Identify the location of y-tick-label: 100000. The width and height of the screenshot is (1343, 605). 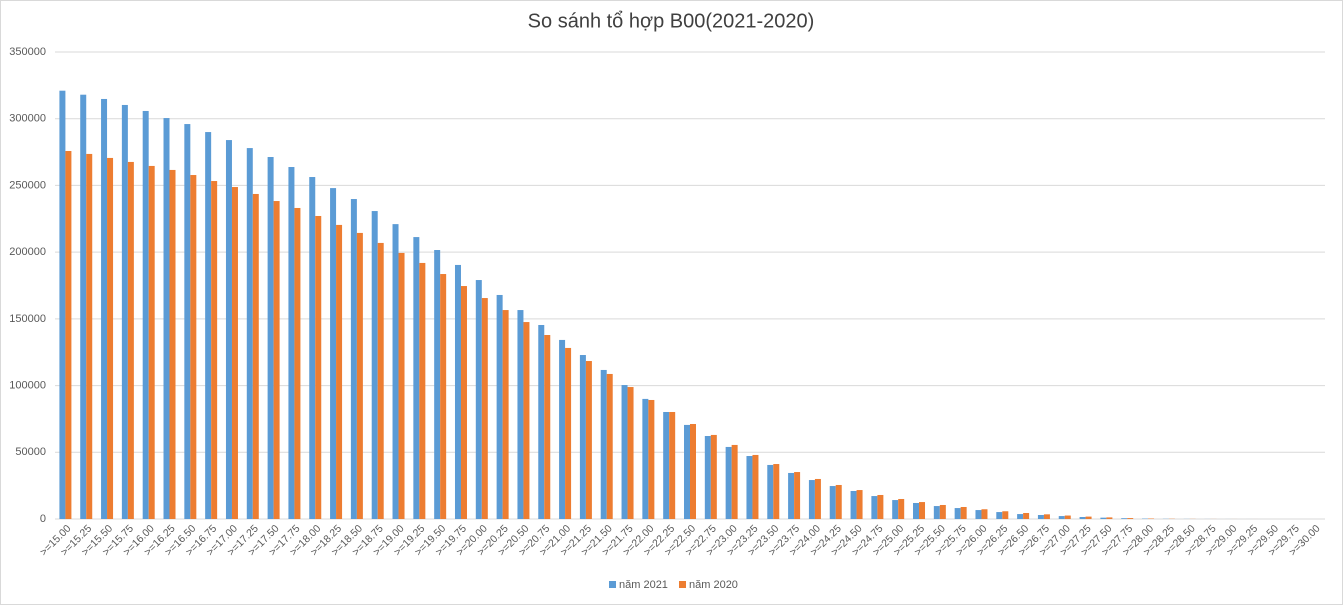
(27, 385).